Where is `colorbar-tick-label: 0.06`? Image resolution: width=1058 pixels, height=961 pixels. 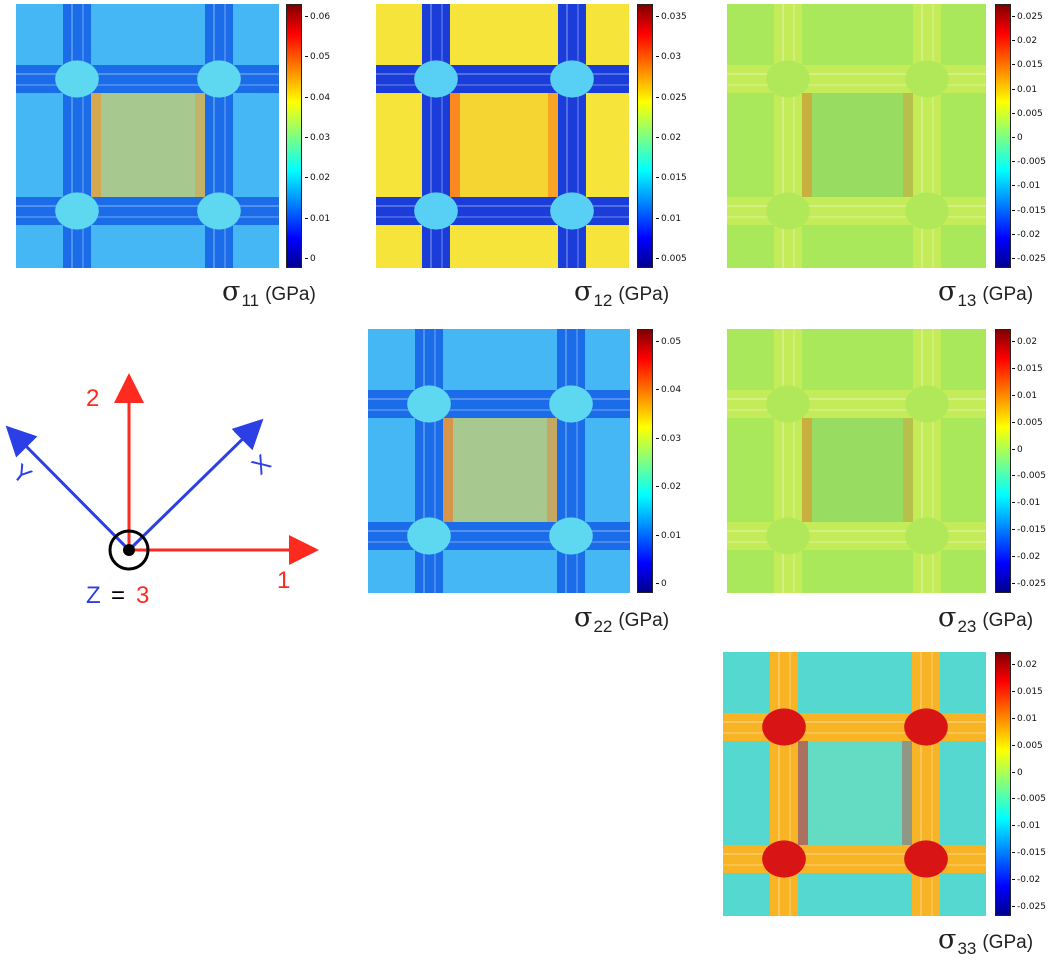
colorbar-tick-label: 0.06 is located at coordinates (317, 17).